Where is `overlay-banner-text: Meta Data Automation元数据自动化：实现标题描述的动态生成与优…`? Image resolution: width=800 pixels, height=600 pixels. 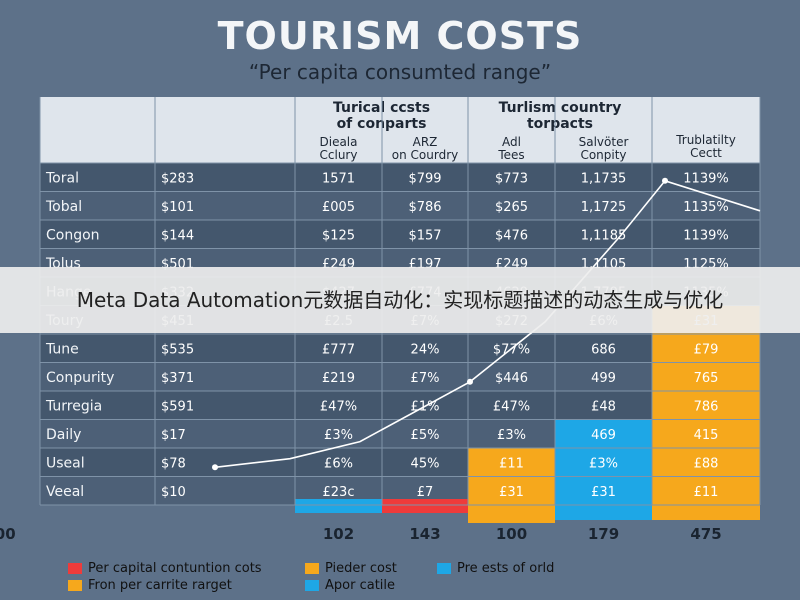 overlay-banner-text: Meta Data Automation元数据自动化：实现标题描述的动态生成与优… is located at coordinates (400, 300).